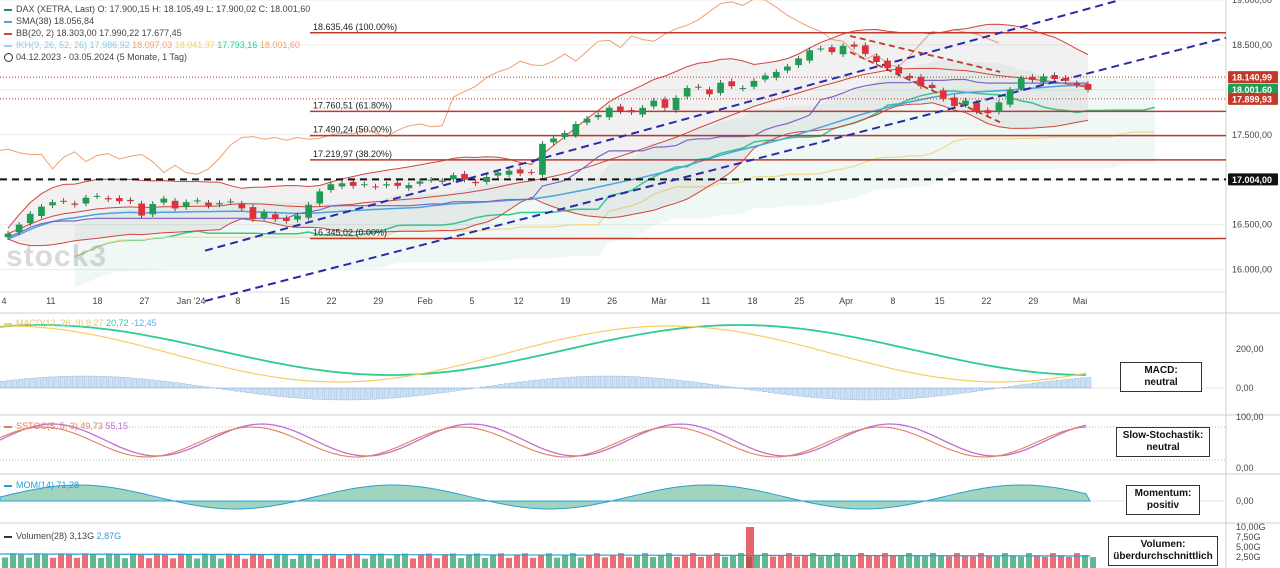 The width and height of the screenshot is (1280, 568). Describe the element at coordinates (1252, 225) in the screenshot. I see `y-tick-label: 16.500,00` at that location.